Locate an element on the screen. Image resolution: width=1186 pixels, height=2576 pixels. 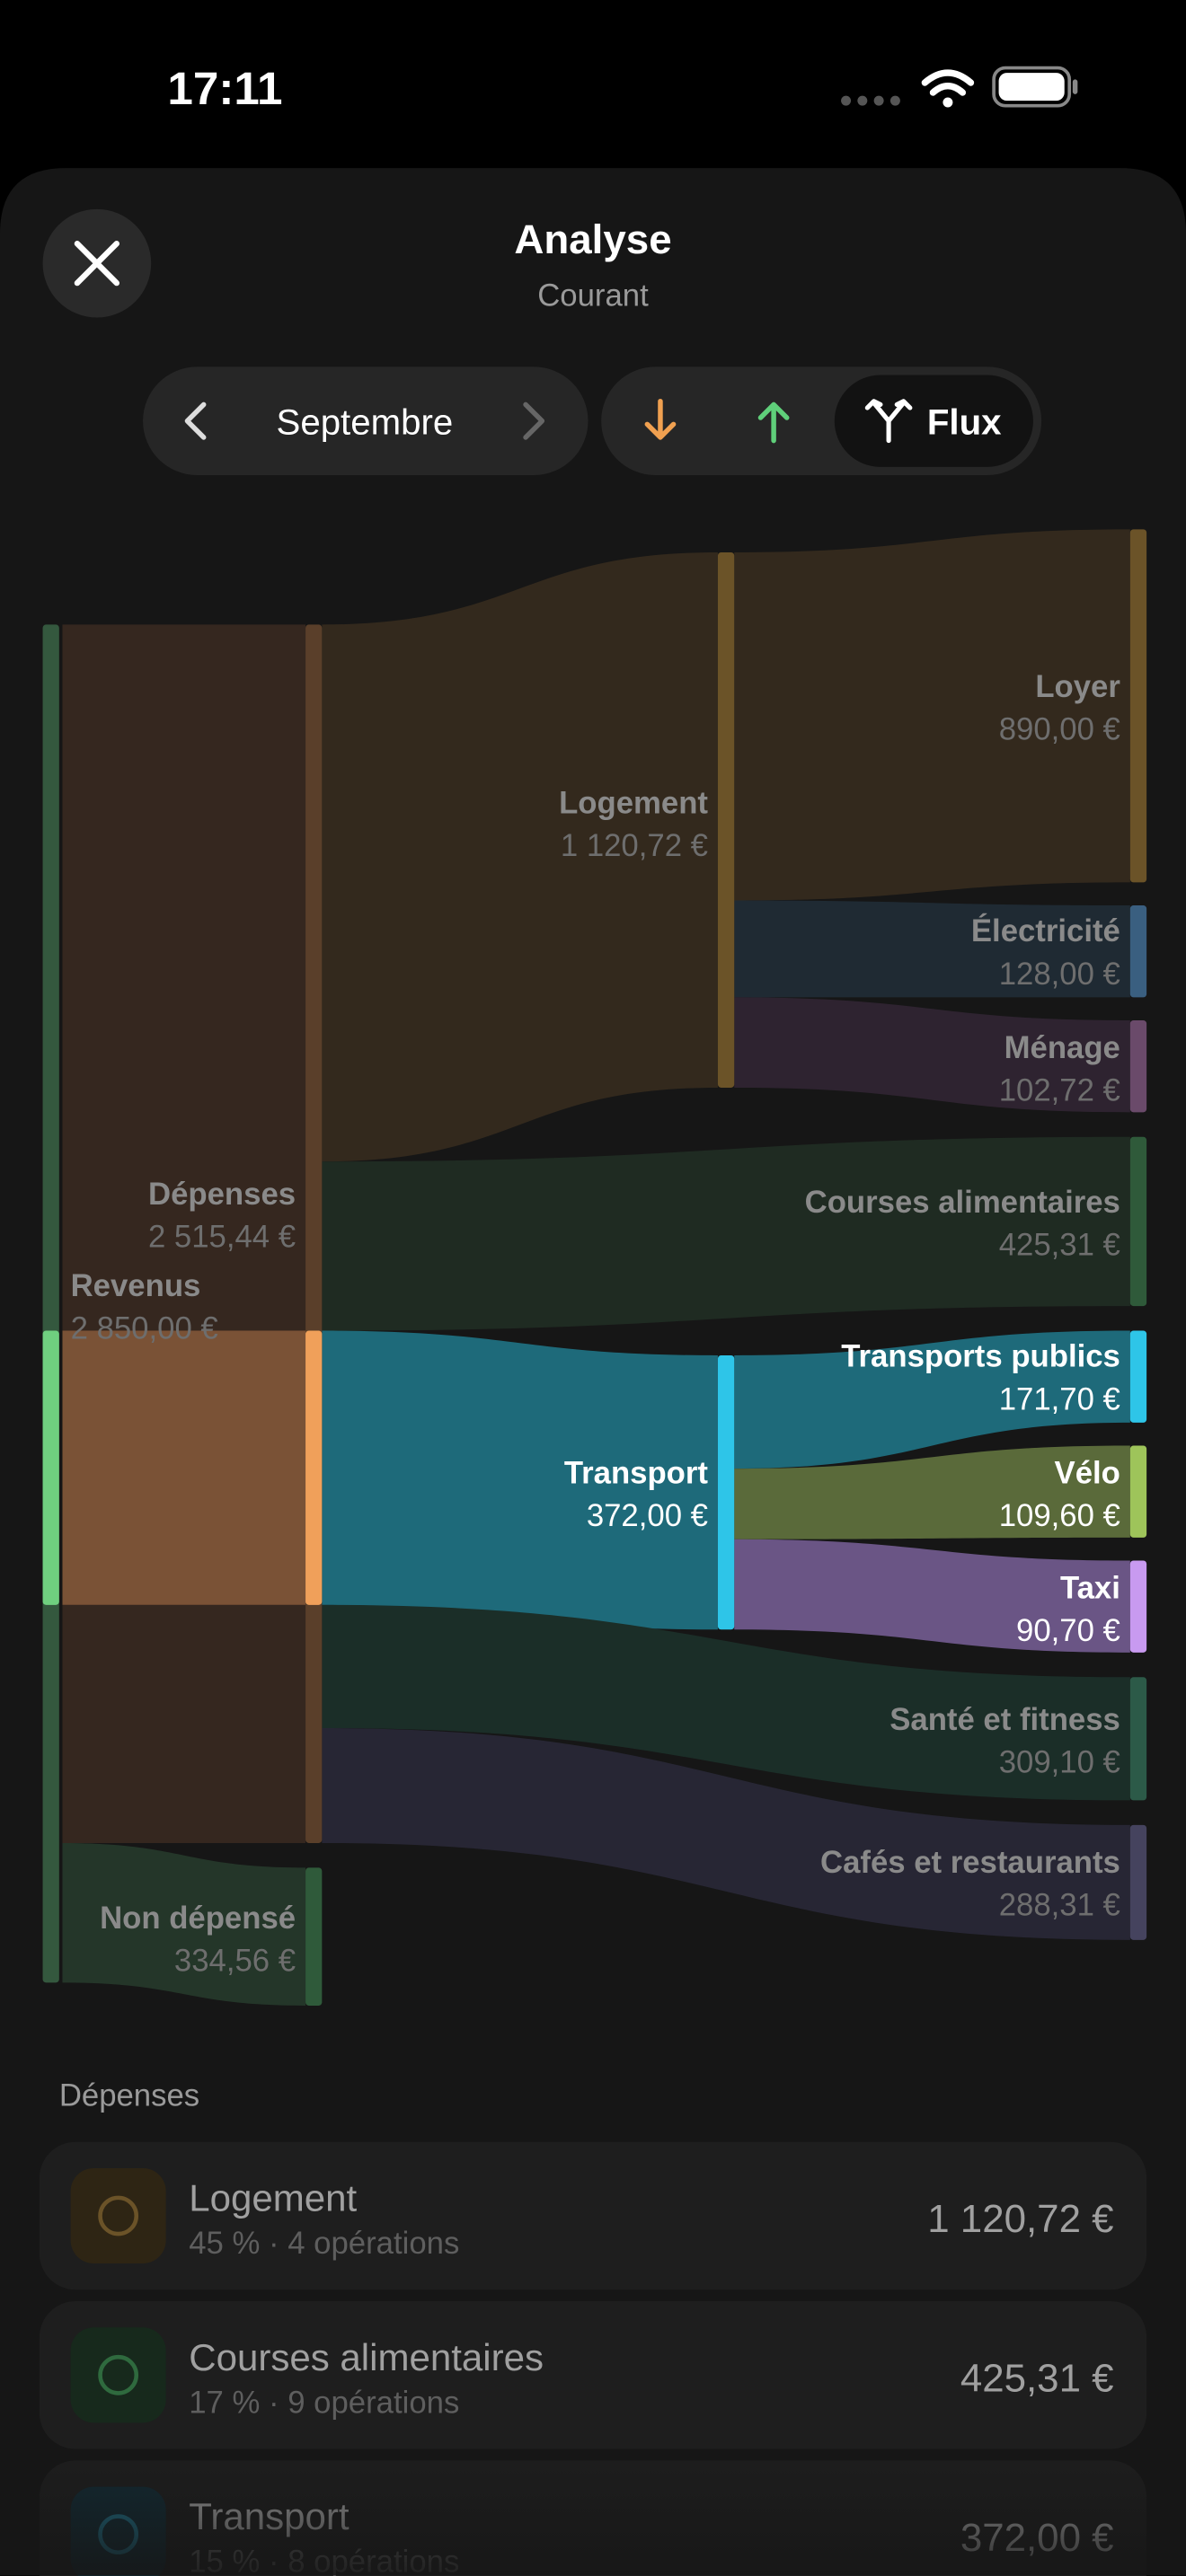
node-name: Santé et fitness is located at coordinates (1005, 1720).